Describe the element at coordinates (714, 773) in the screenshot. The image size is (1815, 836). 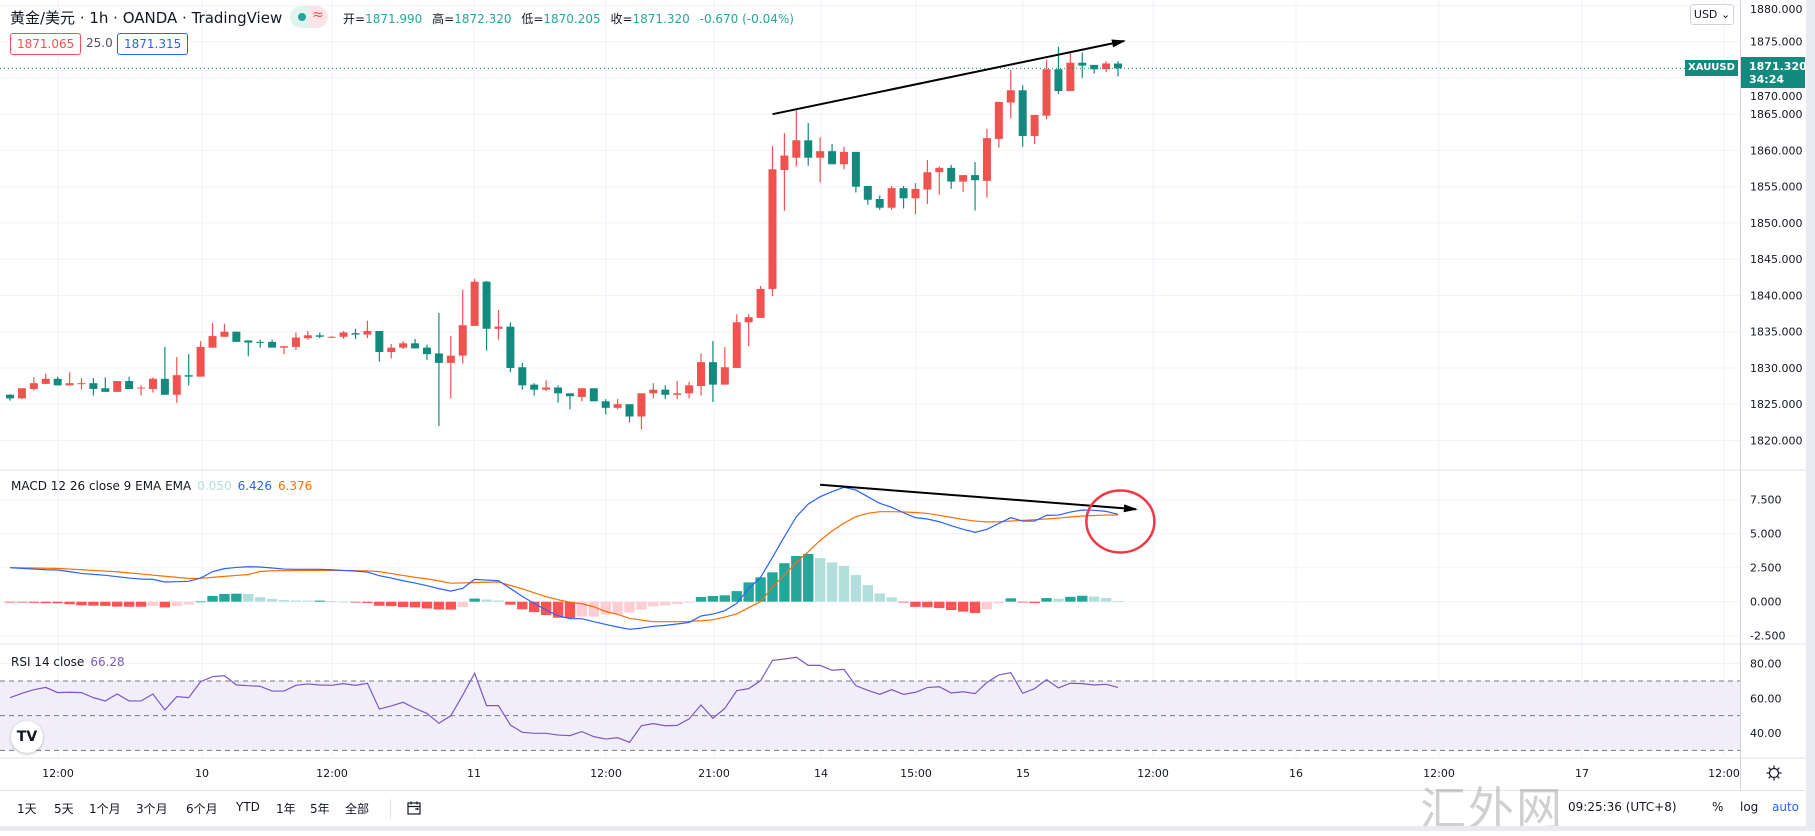
I see `time-axis-label: 21:00` at that location.